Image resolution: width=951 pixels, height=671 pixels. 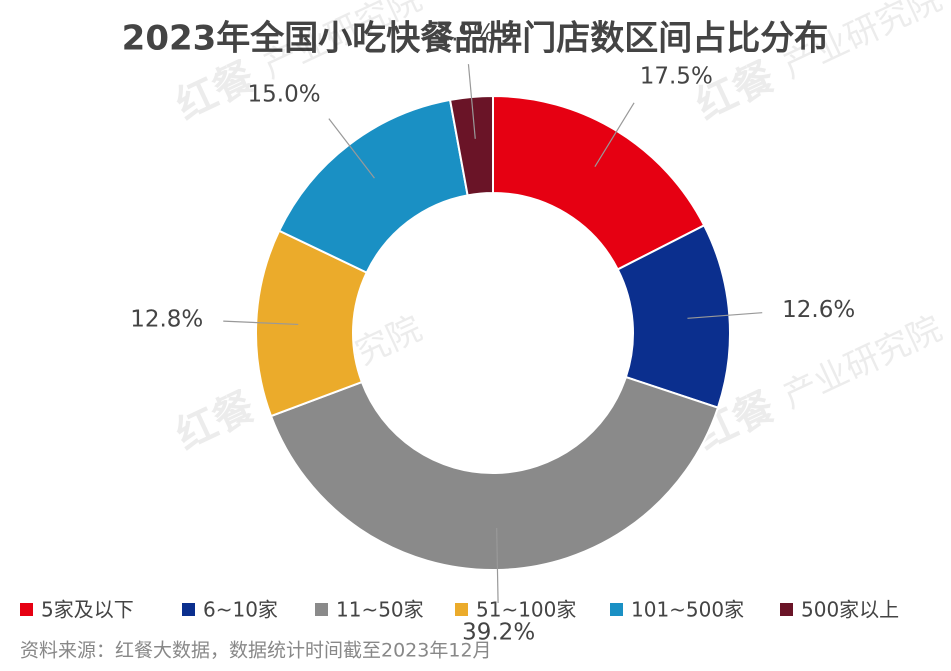 What do you see at coordinates (818, 310) in the screenshot?
I see `data-label: 12.6%` at bounding box center [818, 310].